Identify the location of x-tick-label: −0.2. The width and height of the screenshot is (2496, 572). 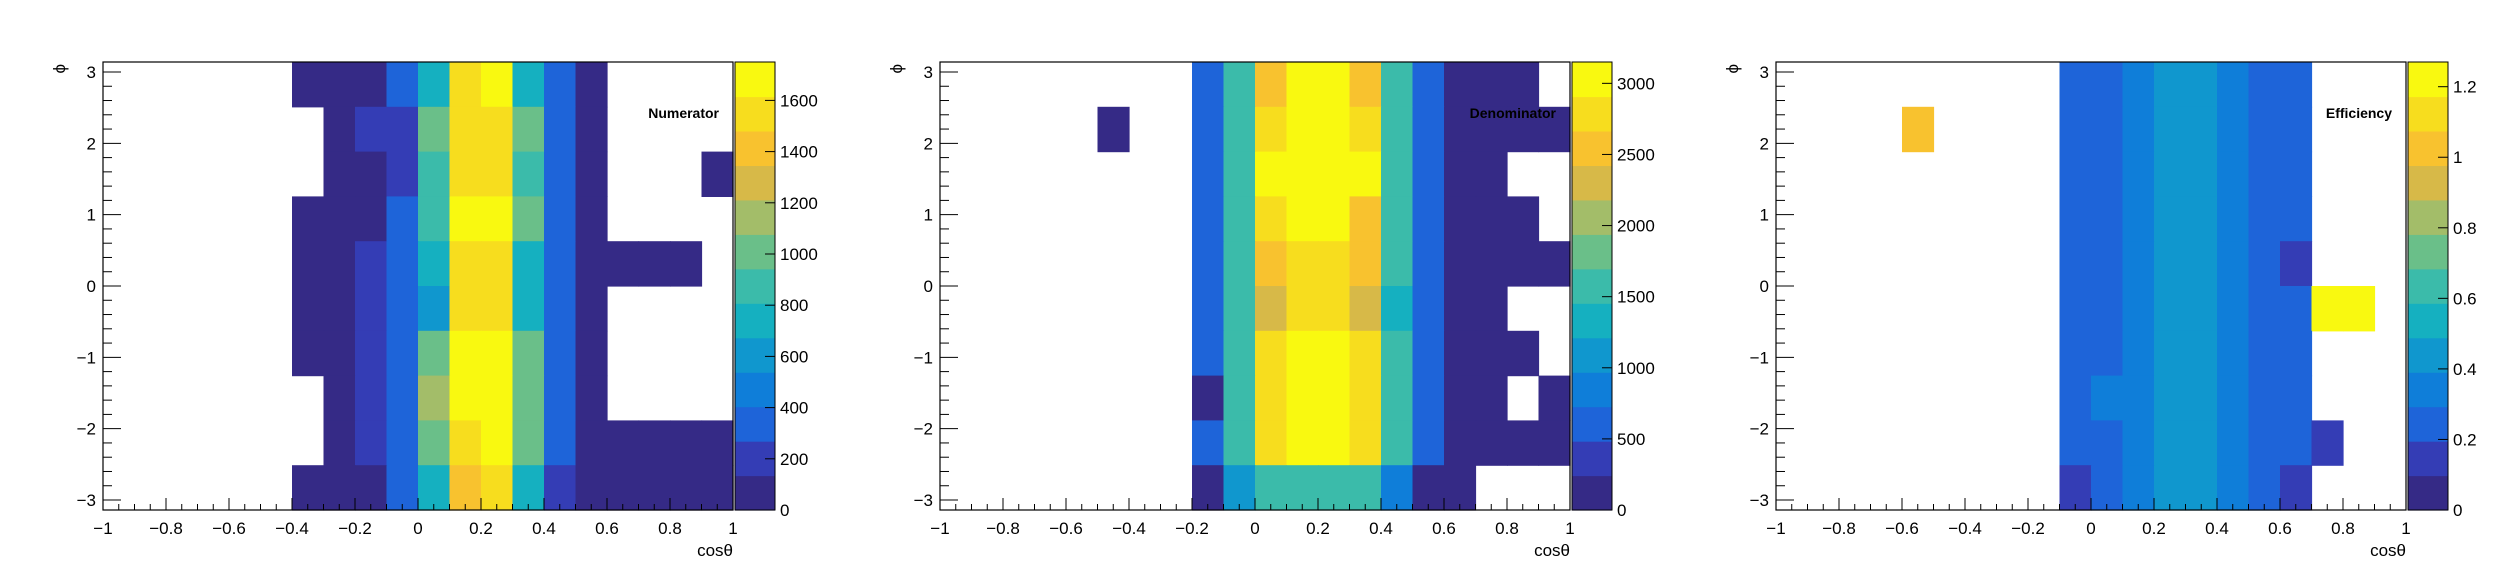
(2028, 528).